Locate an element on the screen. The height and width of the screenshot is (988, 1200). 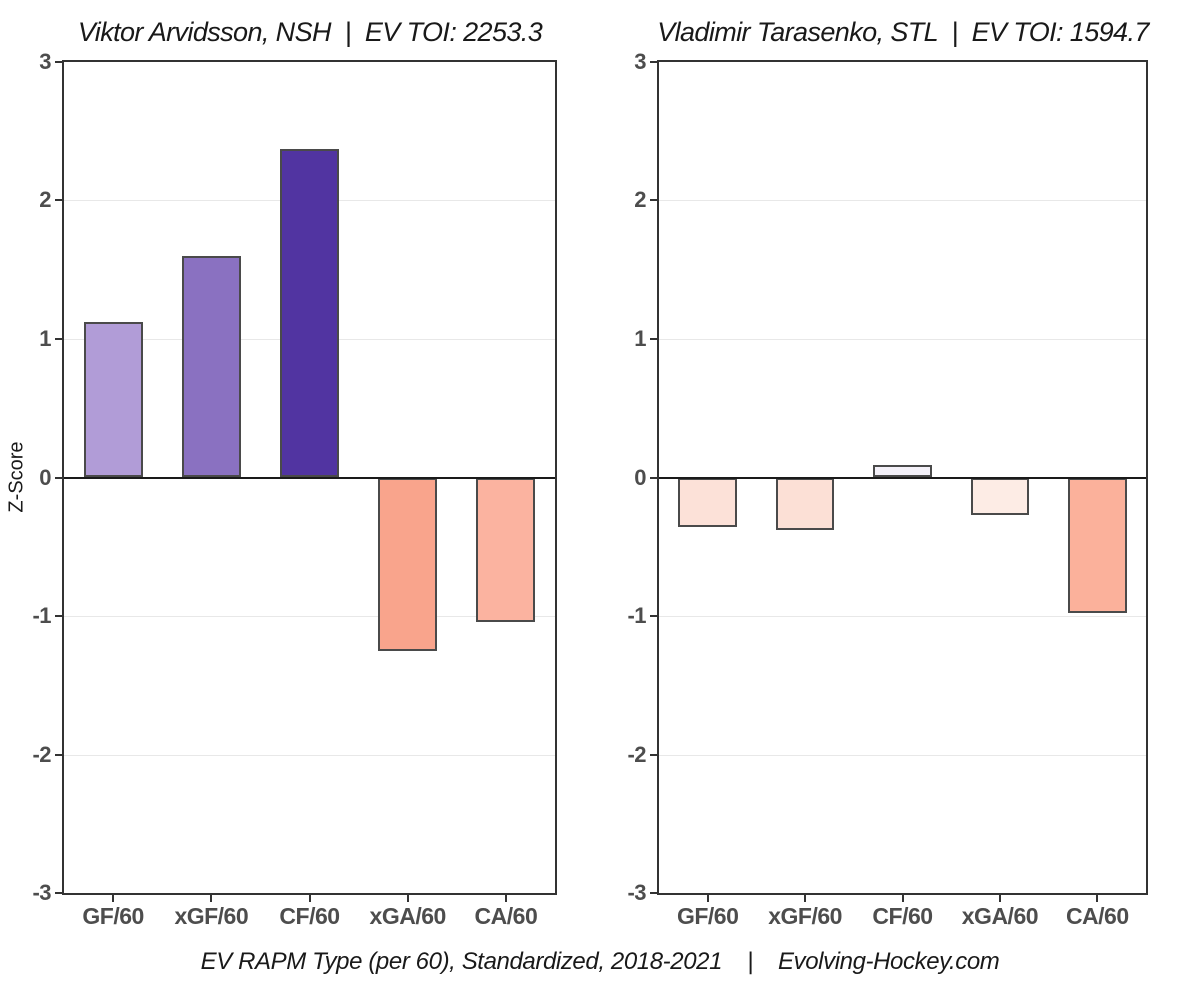
left-panel-title: Viktor Arvidsson, NSH | EV TOI: 2253.3 is located at coordinates (310, 32).